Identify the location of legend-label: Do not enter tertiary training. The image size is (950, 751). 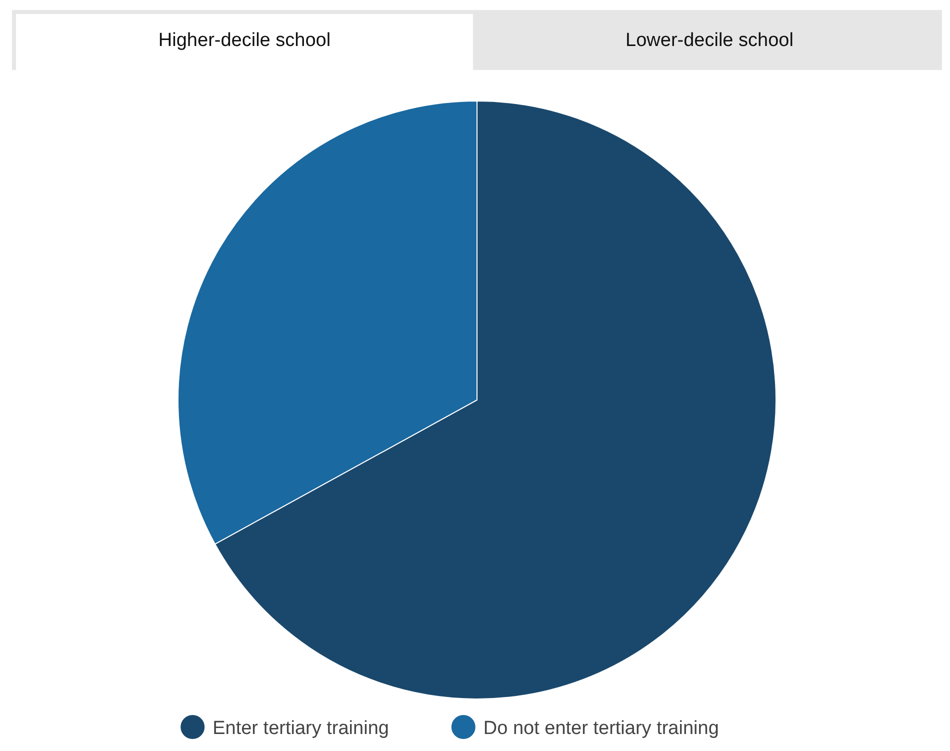
(601, 728).